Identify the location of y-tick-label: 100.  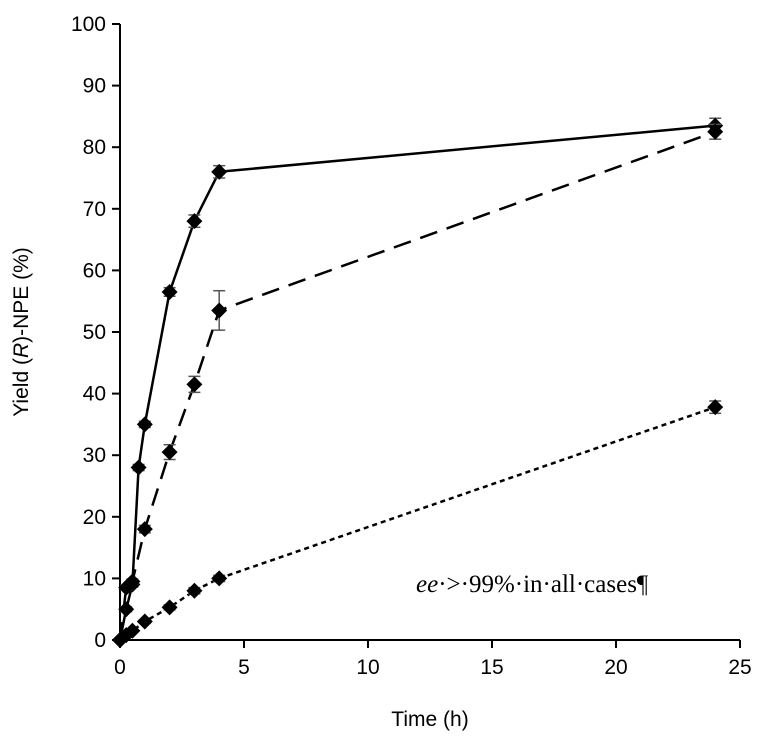
(88, 24).